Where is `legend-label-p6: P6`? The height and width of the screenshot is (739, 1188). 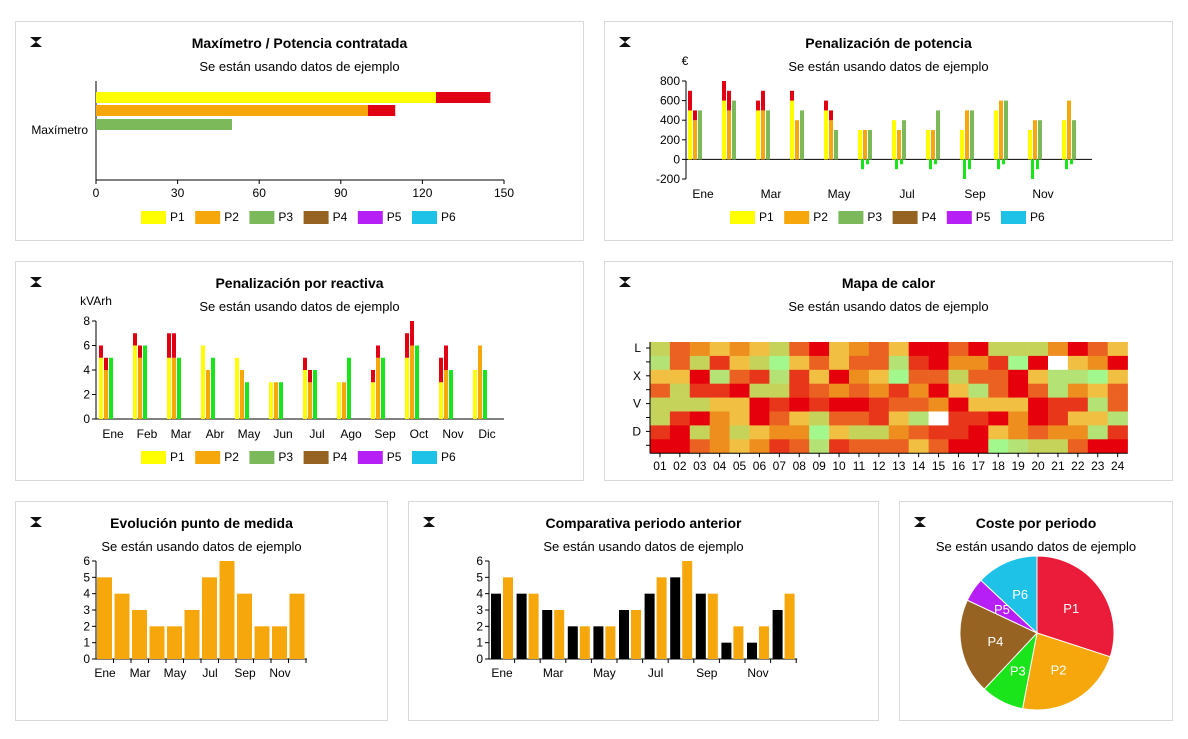
legend-label-p6: P6 is located at coordinates (448, 457).